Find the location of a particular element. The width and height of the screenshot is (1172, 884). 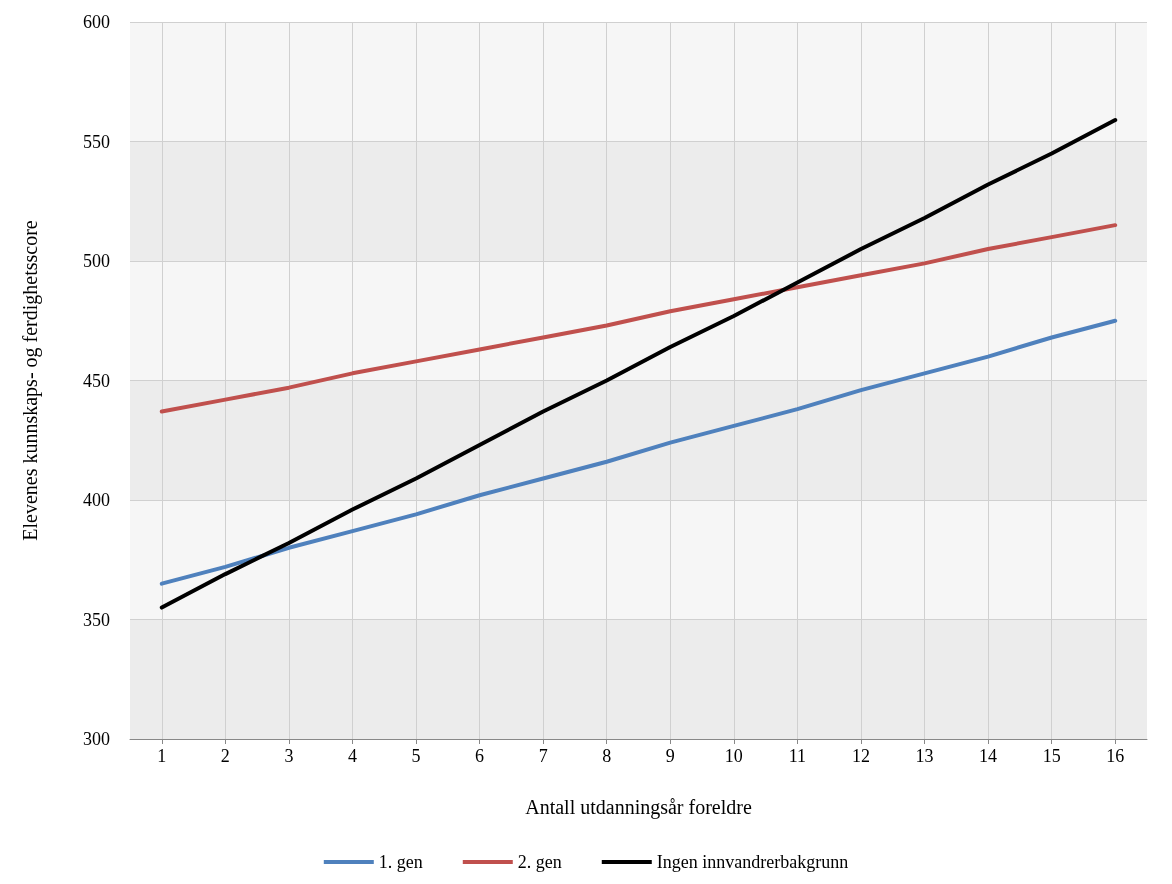

legend-label: 1. gen is located at coordinates (400, 862).